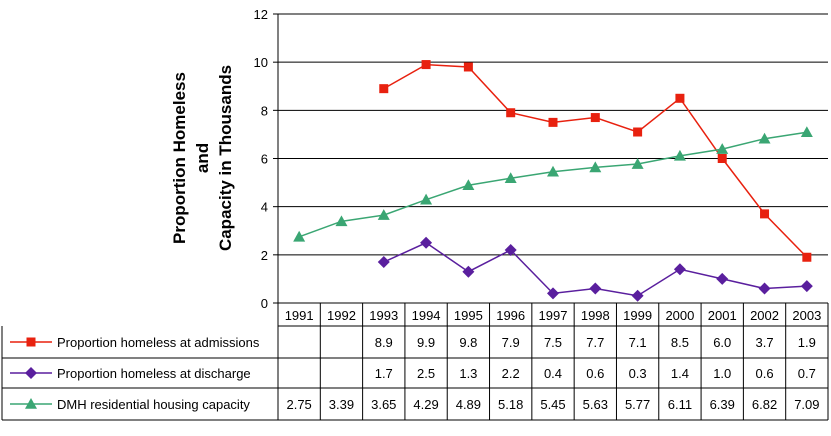  Describe the element at coordinates (298, 404) in the screenshot. I see `data-label-s3-1991: 2.75` at that location.